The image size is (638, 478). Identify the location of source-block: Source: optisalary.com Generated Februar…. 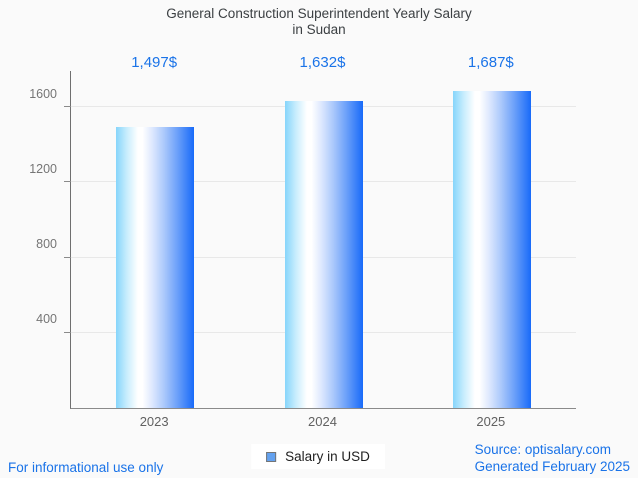
(552, 458).